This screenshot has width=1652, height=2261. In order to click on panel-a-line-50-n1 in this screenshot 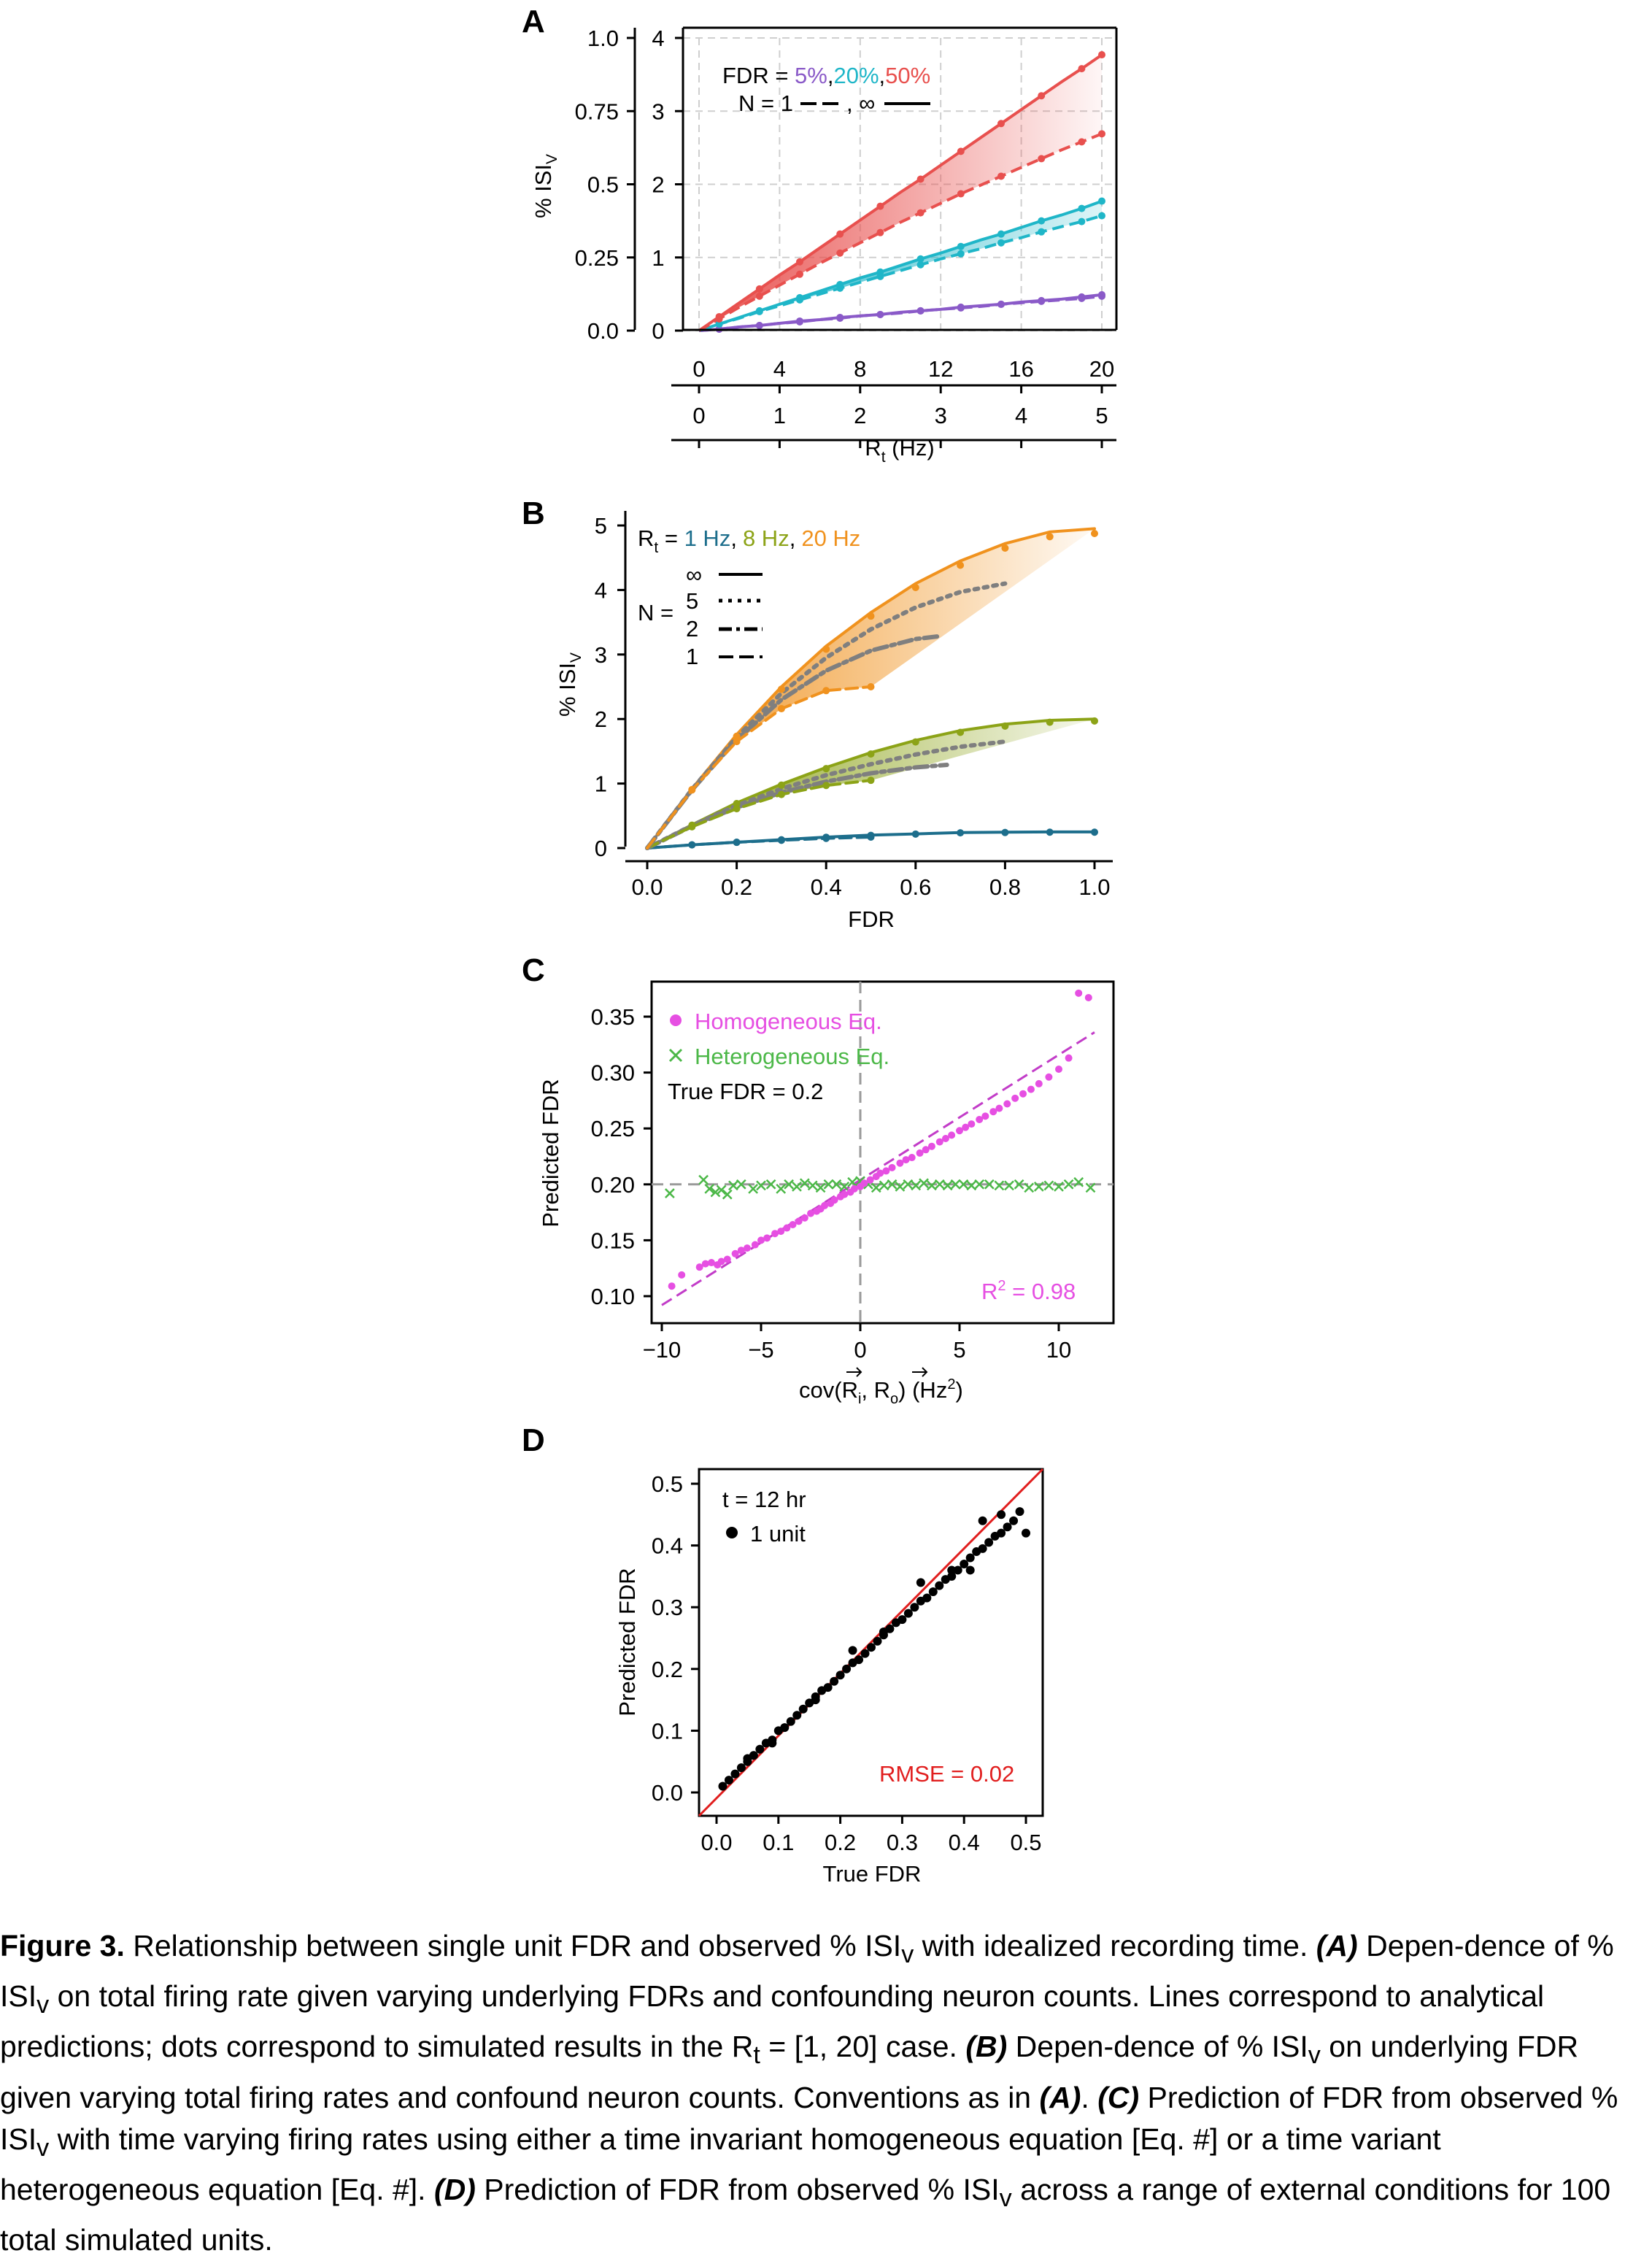, I will do `click(900, 232)`.